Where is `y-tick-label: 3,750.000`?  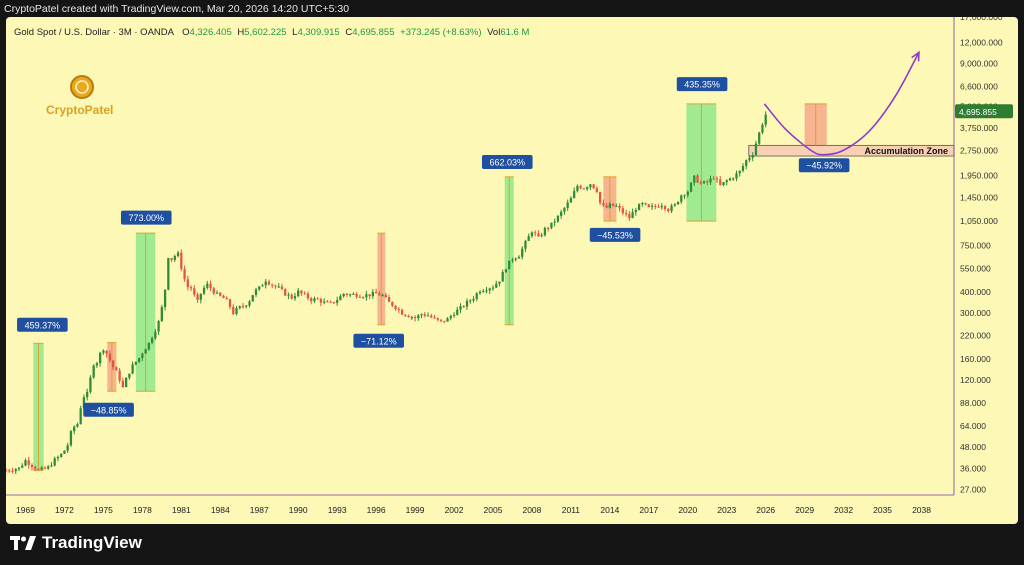 y-tick-label: 3,750.000 is located at coordinates (979, 128).